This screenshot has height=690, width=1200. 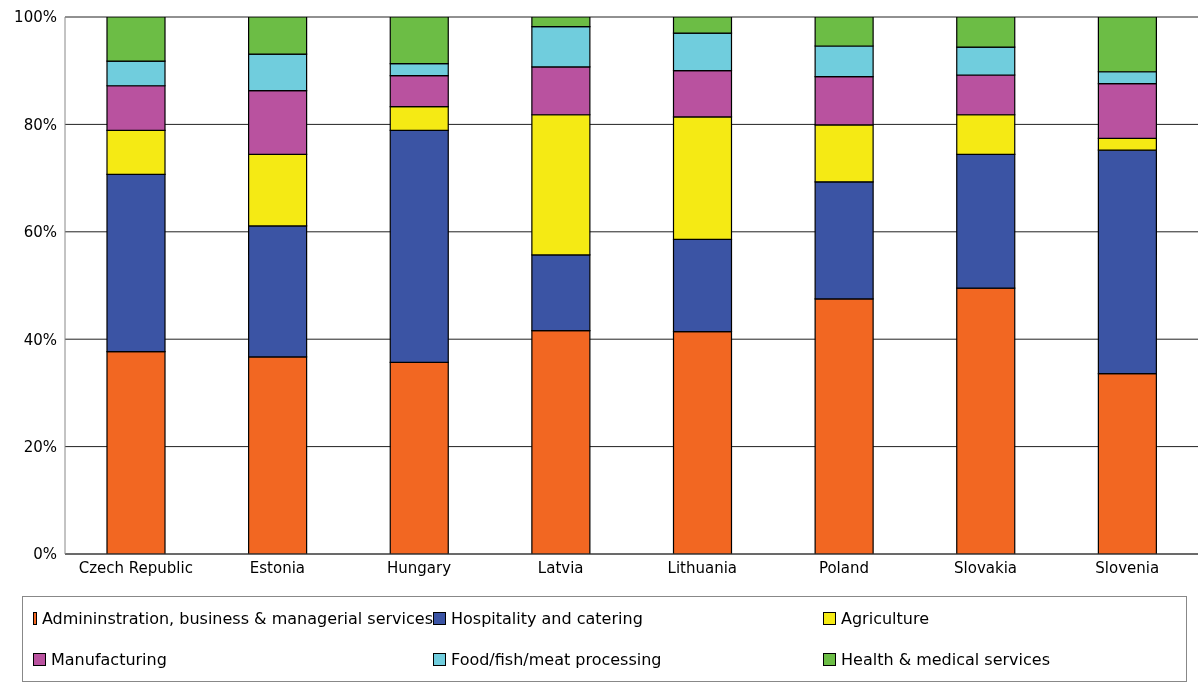 What do you see at coordinates (986, 567) in the screenshot?
I see `x-tick-label: Slovakia` at bounding box center [986, 567].